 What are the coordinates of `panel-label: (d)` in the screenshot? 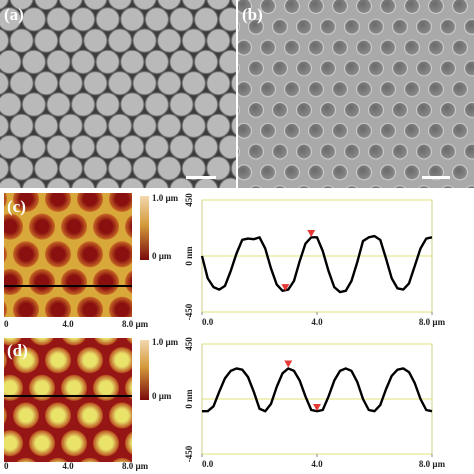 It's located at (17, 350).